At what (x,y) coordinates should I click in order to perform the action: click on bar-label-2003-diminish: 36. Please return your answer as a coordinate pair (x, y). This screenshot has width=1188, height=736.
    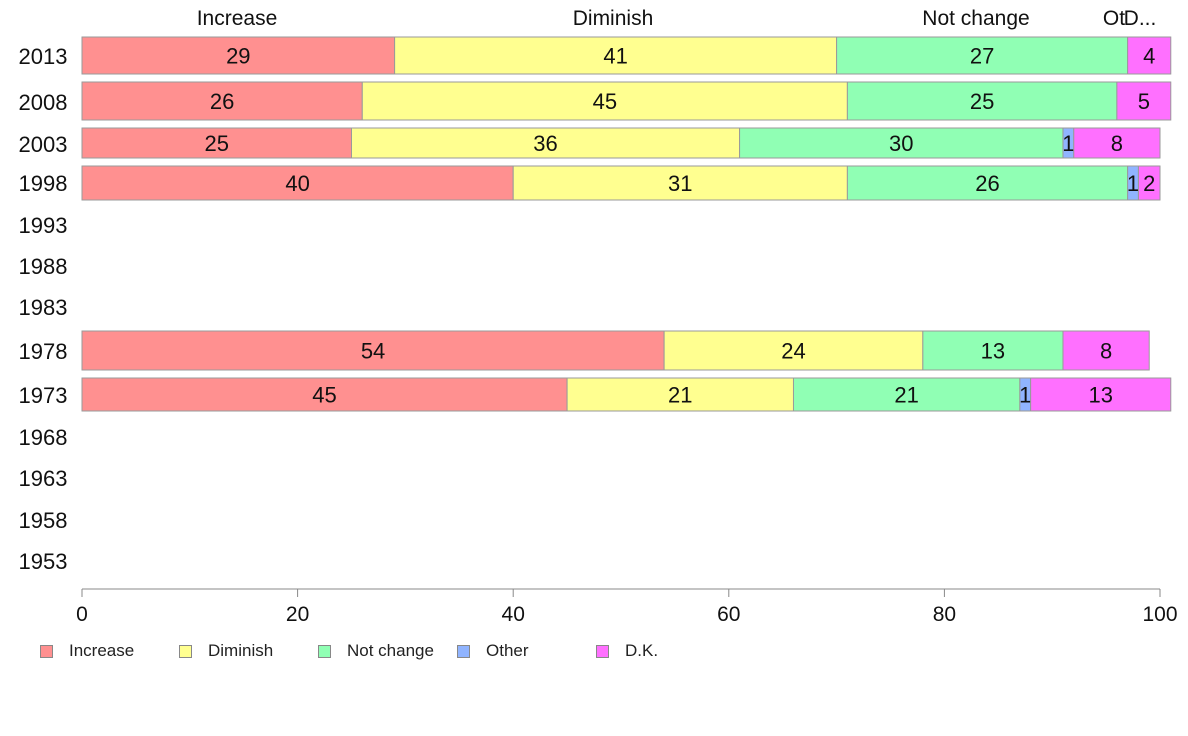
    Looking at the image, I should click on (545, 143).